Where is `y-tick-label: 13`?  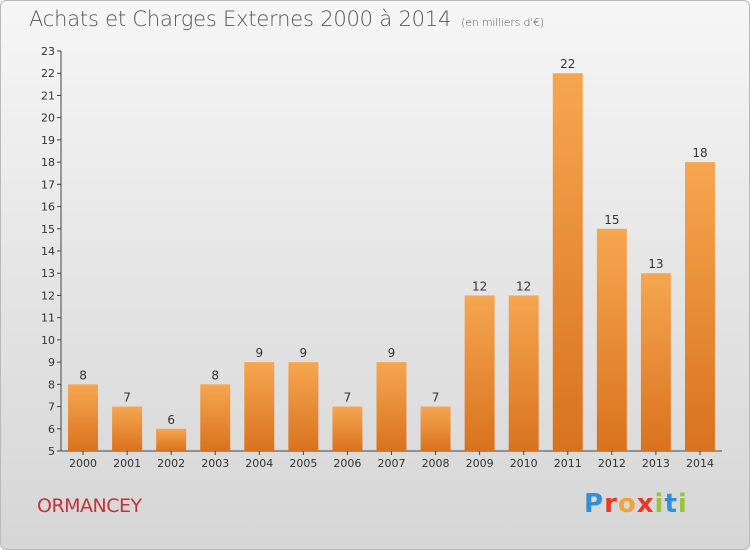 y-tick-label: 13 is located at coordinates (48, 273).